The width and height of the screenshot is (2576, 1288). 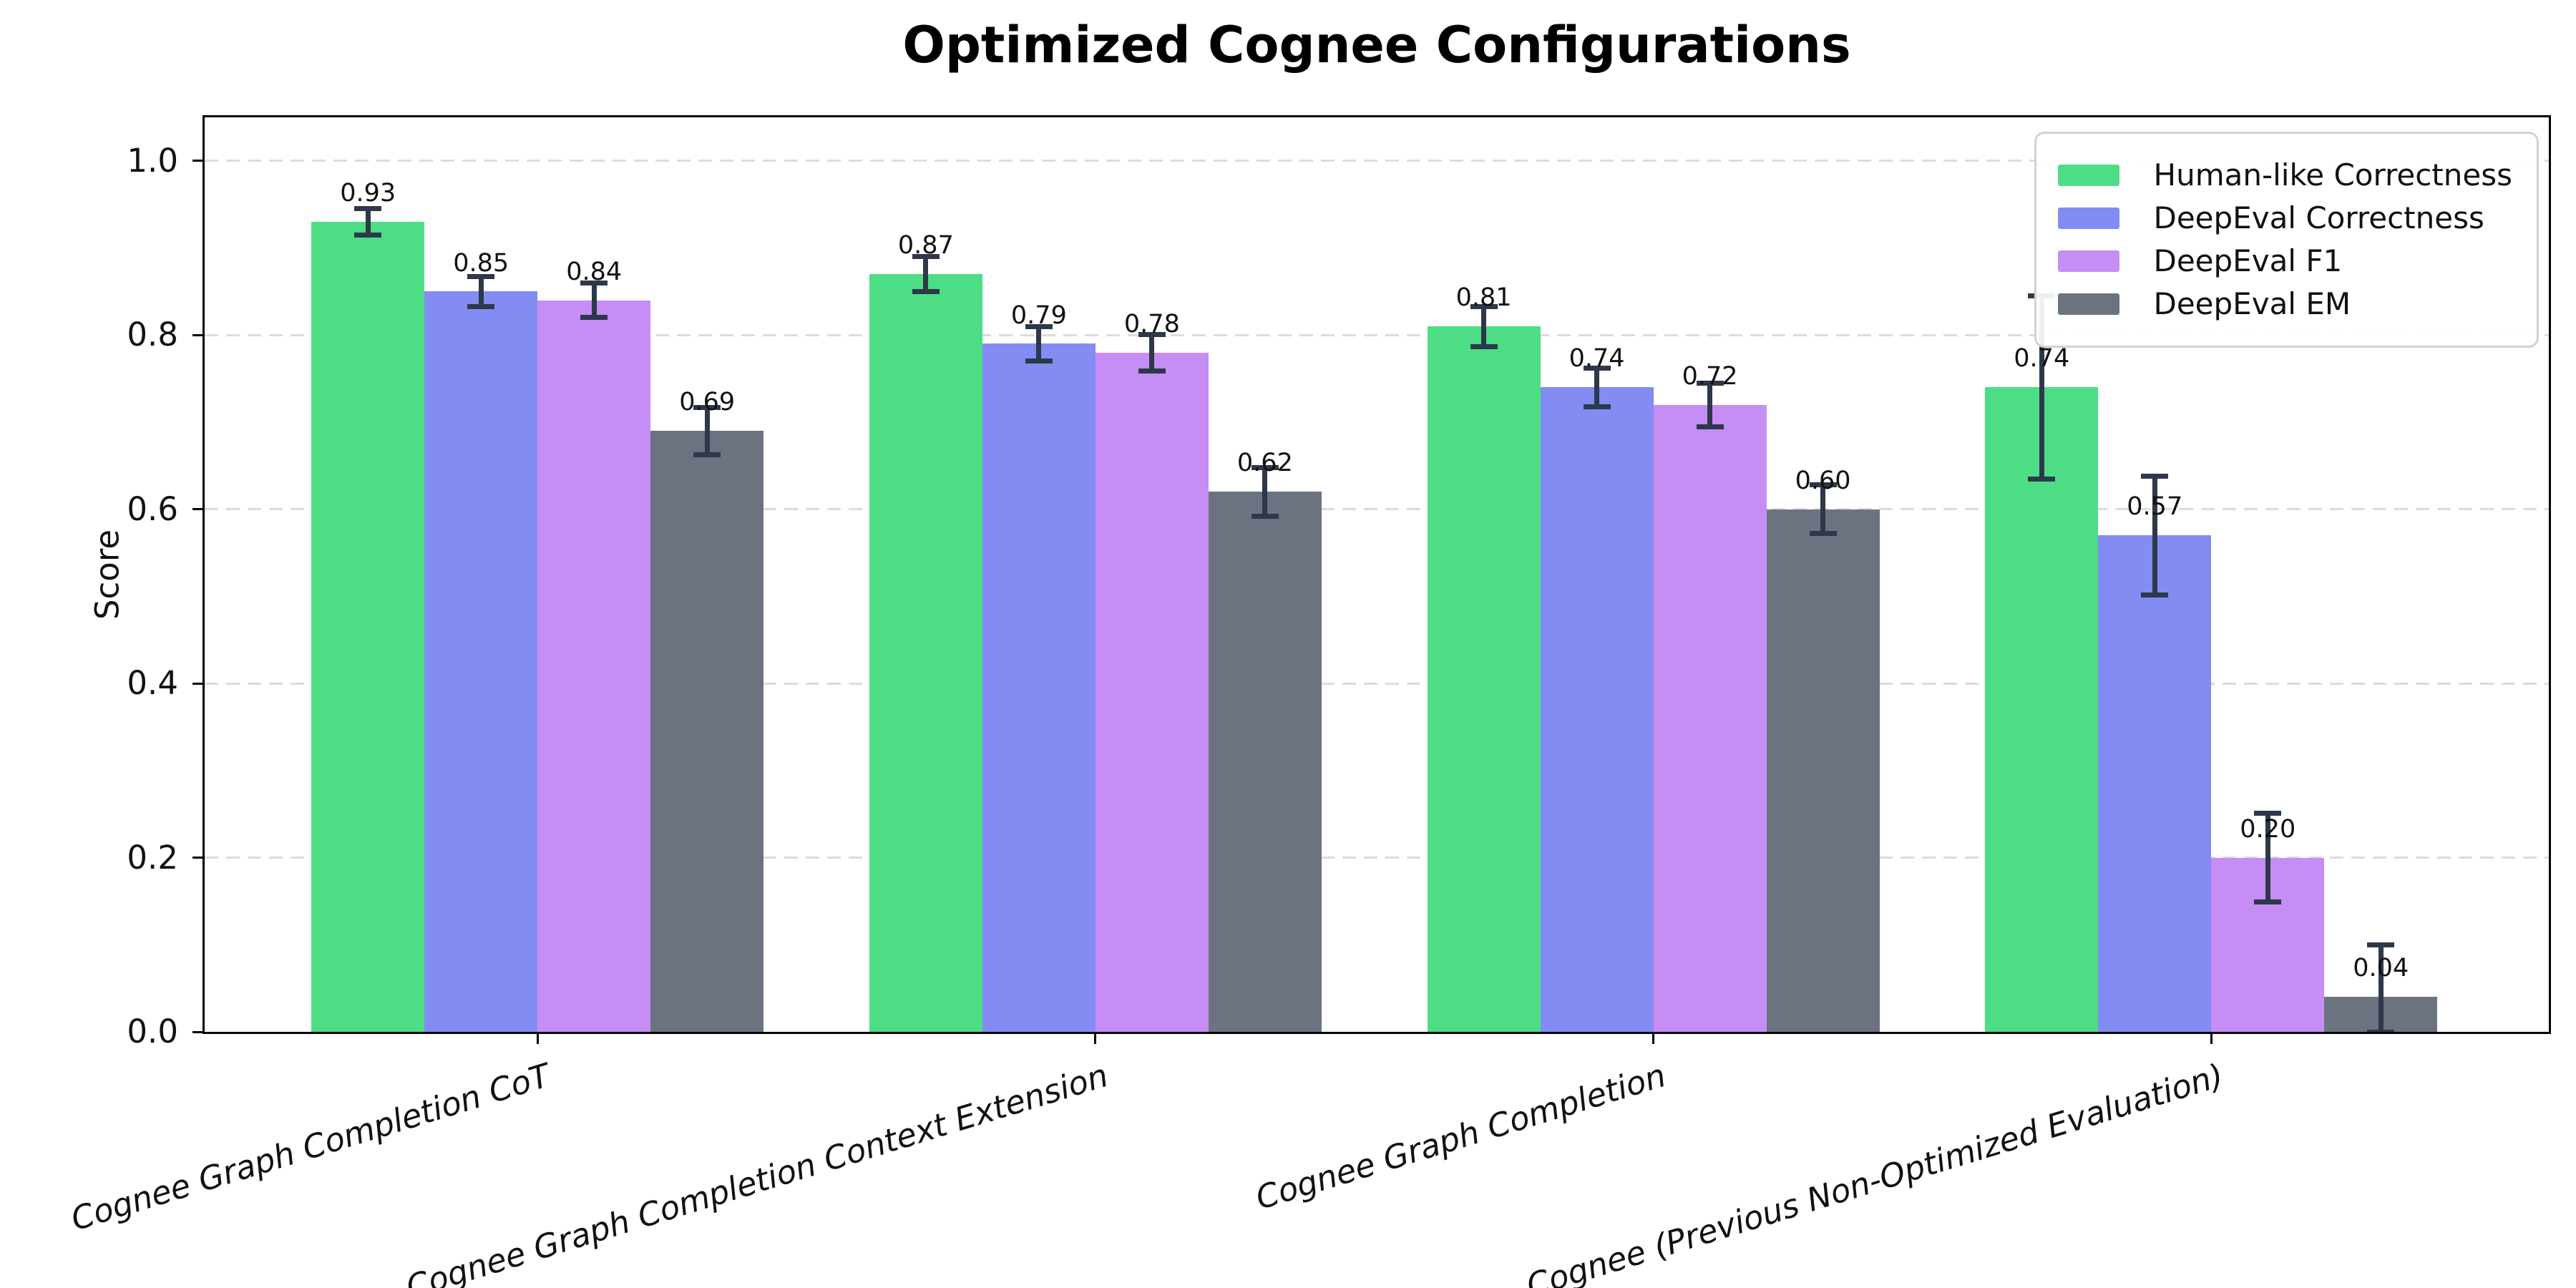 What do you see at coordinates (152, 683) in the screenshot?
I see `y-tick-label: 0.4` at bounding box center [152, 683].